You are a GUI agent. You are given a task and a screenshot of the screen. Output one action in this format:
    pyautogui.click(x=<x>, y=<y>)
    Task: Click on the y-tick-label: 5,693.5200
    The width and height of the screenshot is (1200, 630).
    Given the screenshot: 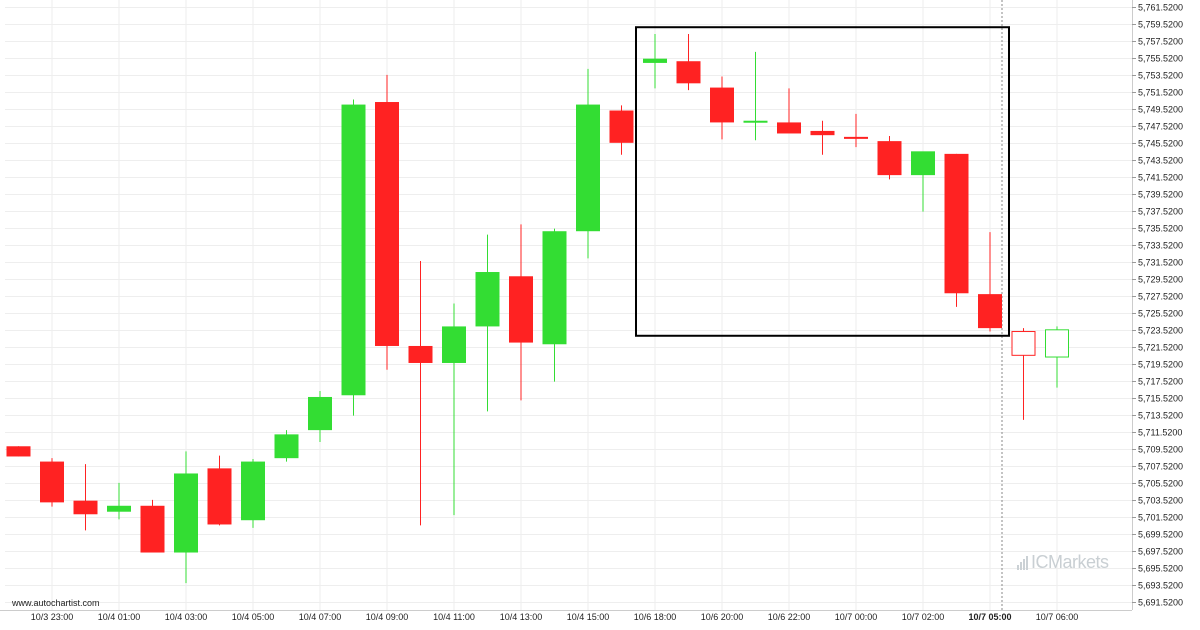 What is the action you would take?
    pyautogui.click(x=1160, y=586)
    